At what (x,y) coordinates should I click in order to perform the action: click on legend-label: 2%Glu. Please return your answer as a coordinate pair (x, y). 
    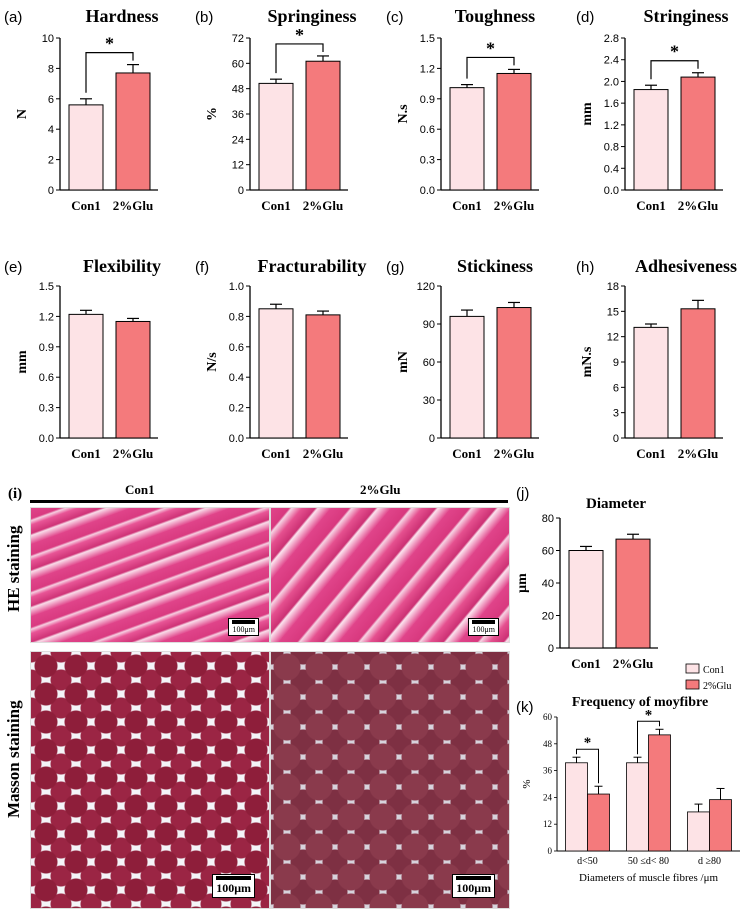
    Looking at the image, I should click on (717, 686).